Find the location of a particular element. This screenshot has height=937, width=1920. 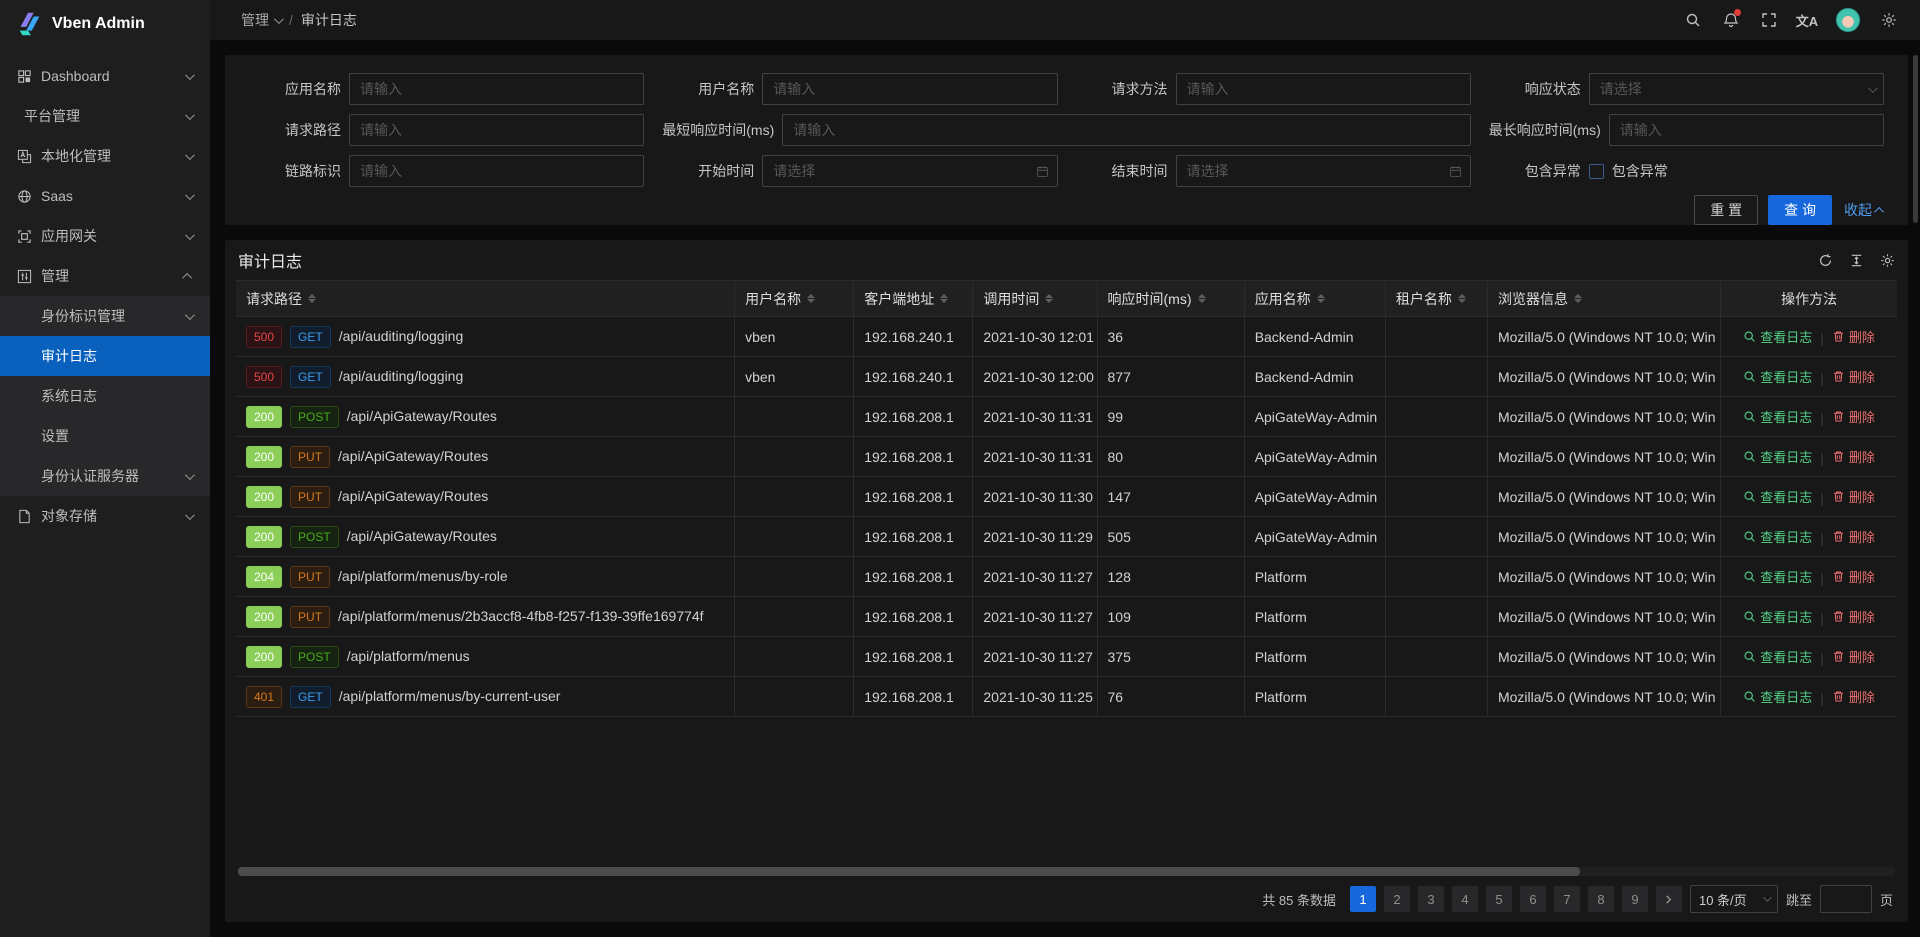

trace-id-input is located at coordinates (497, 171).